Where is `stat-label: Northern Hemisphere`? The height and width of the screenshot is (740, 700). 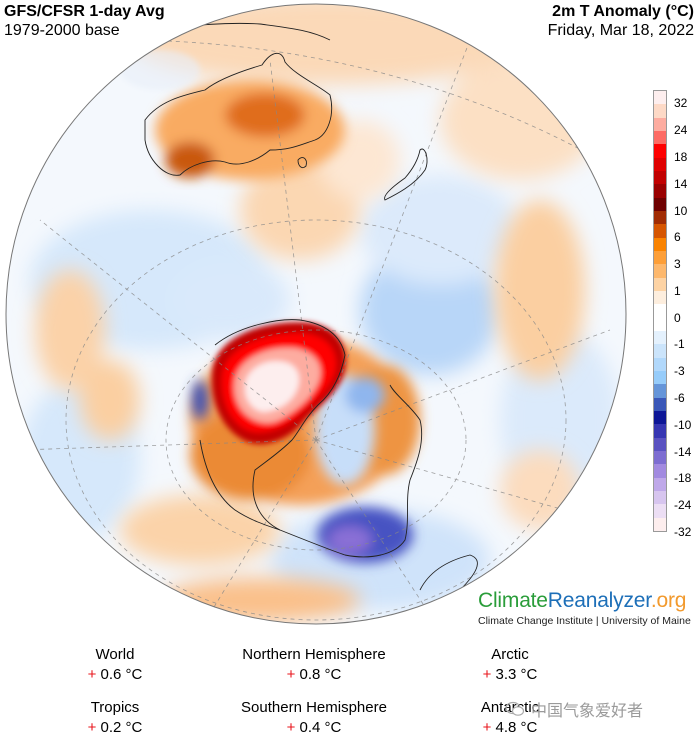
stat-label: Northern Hemisphere is located at coordinates (314, 654).